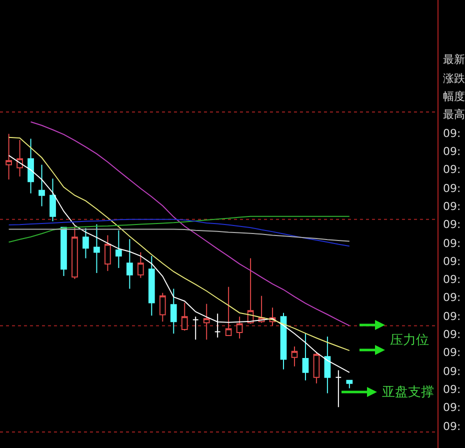 The width and height of the screenshot is (465, 448). Describe the element at coordinates (409, 340) in the screenshot. I see `text: 压力位` at that location.